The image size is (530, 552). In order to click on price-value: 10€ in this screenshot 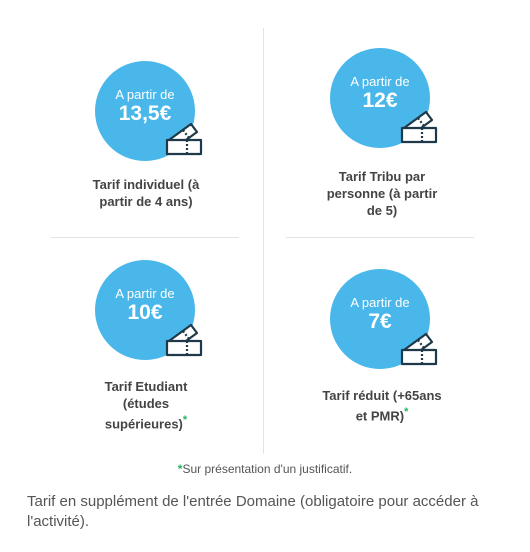, I will do `click(145, 312)`.